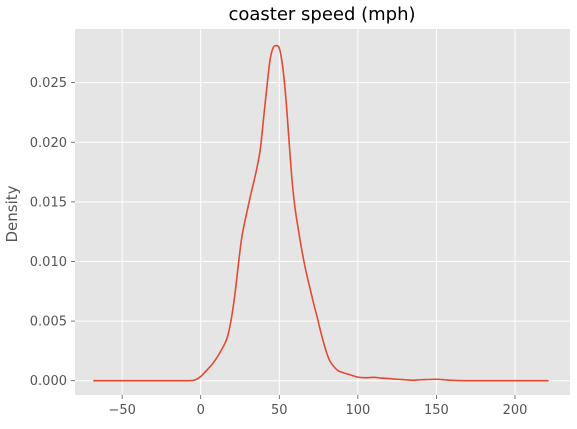  Describe the element at coordinates (48, 381) in the screenshot. I see `y-tick-label: 0.000` at that location.